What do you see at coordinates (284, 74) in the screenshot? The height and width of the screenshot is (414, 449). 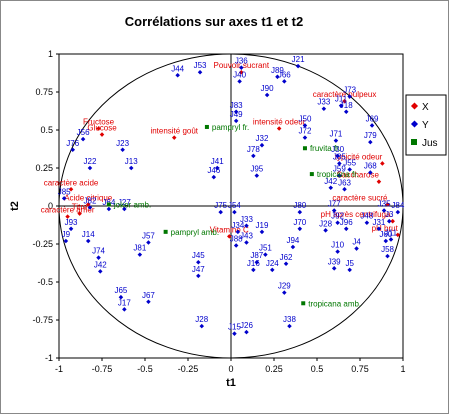 I see `point-label: J66` at bounding box center [284, 74].